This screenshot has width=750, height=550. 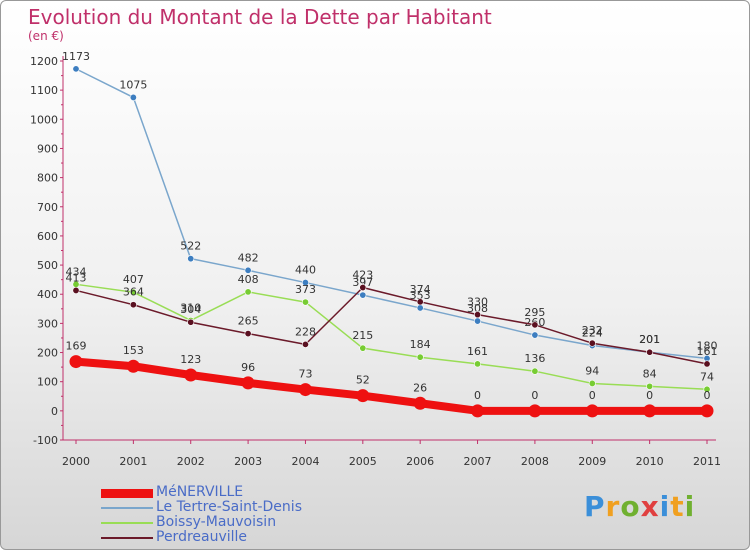 I want to click on y-tick-label: 1100, so click(x=44, y=90).